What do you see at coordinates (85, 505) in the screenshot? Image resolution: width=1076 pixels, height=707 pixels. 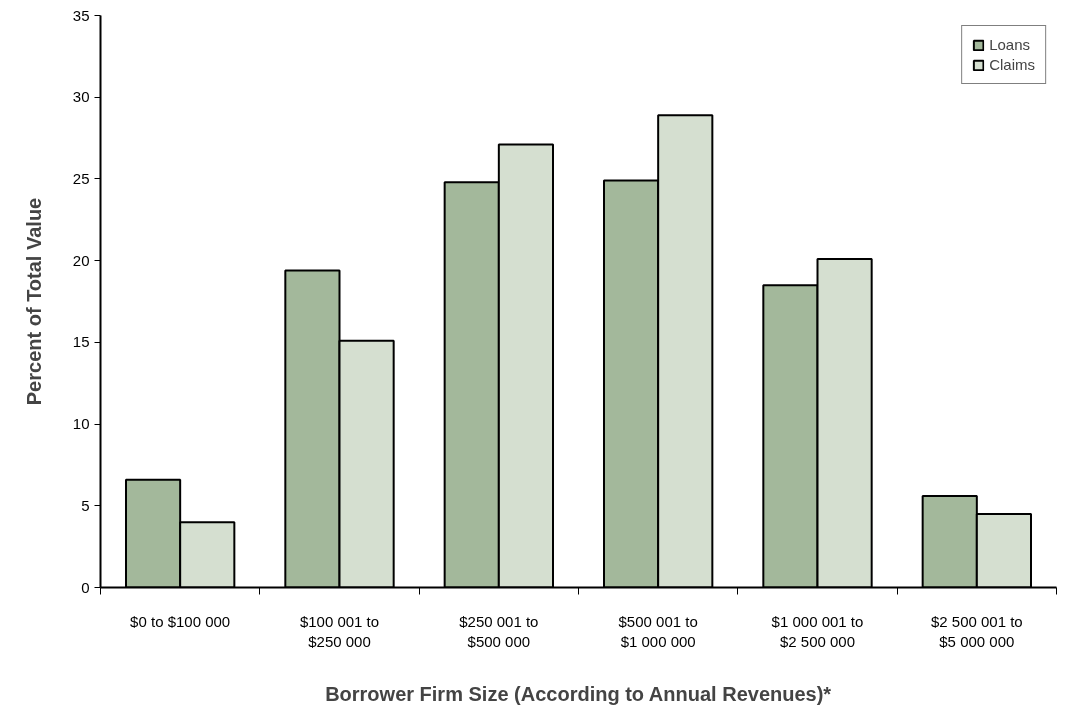 I see `y-tick-label: 5` at bounding box center [85, 505].